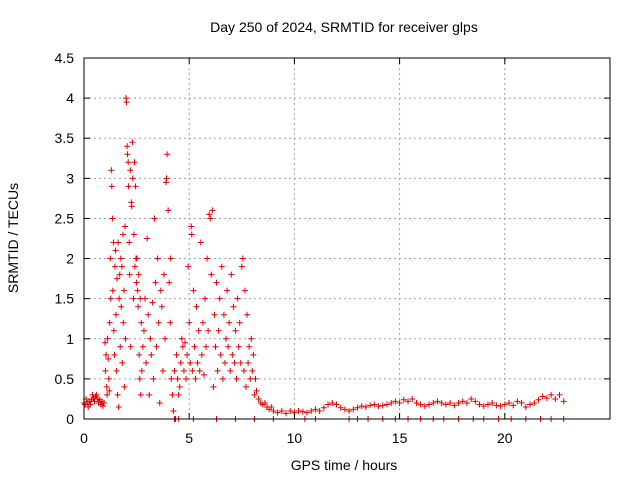  Describe the element at coordinates (13, 238) in the screenshot. I see `y-axis-label: SRMTID / TECUs` at that location.